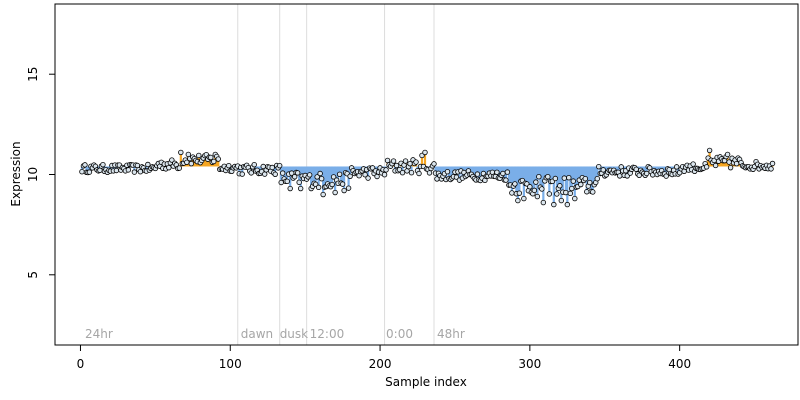 This screenshot has height=400, width=800. What do you see at coordinates (33, 74) in the screenshot?
I see `y-tick-label: 15` at bounding box center [33, 74].